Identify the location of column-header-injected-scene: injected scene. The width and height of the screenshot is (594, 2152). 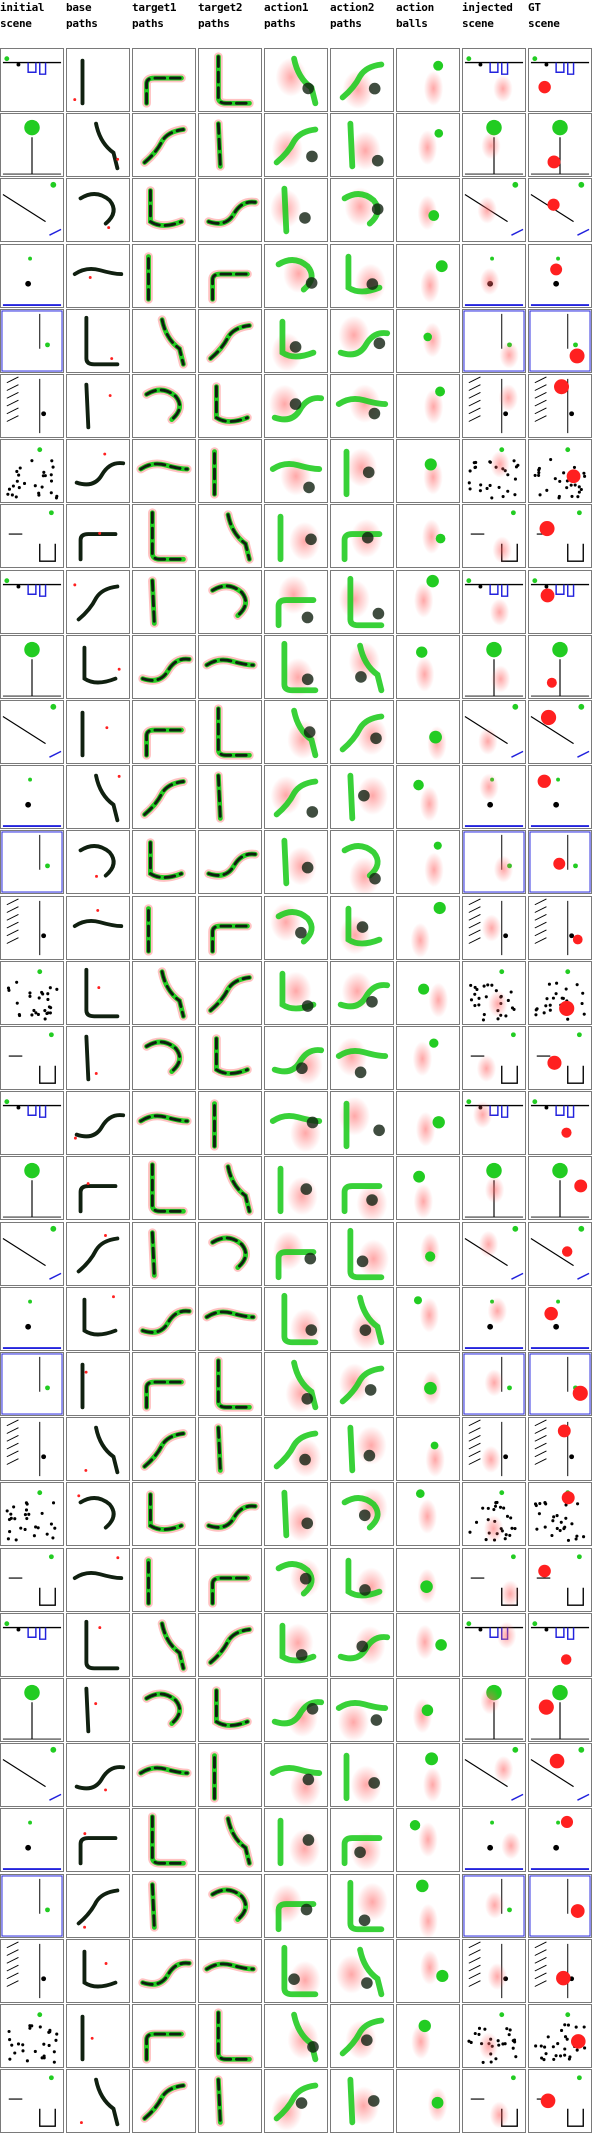
(487, 15).